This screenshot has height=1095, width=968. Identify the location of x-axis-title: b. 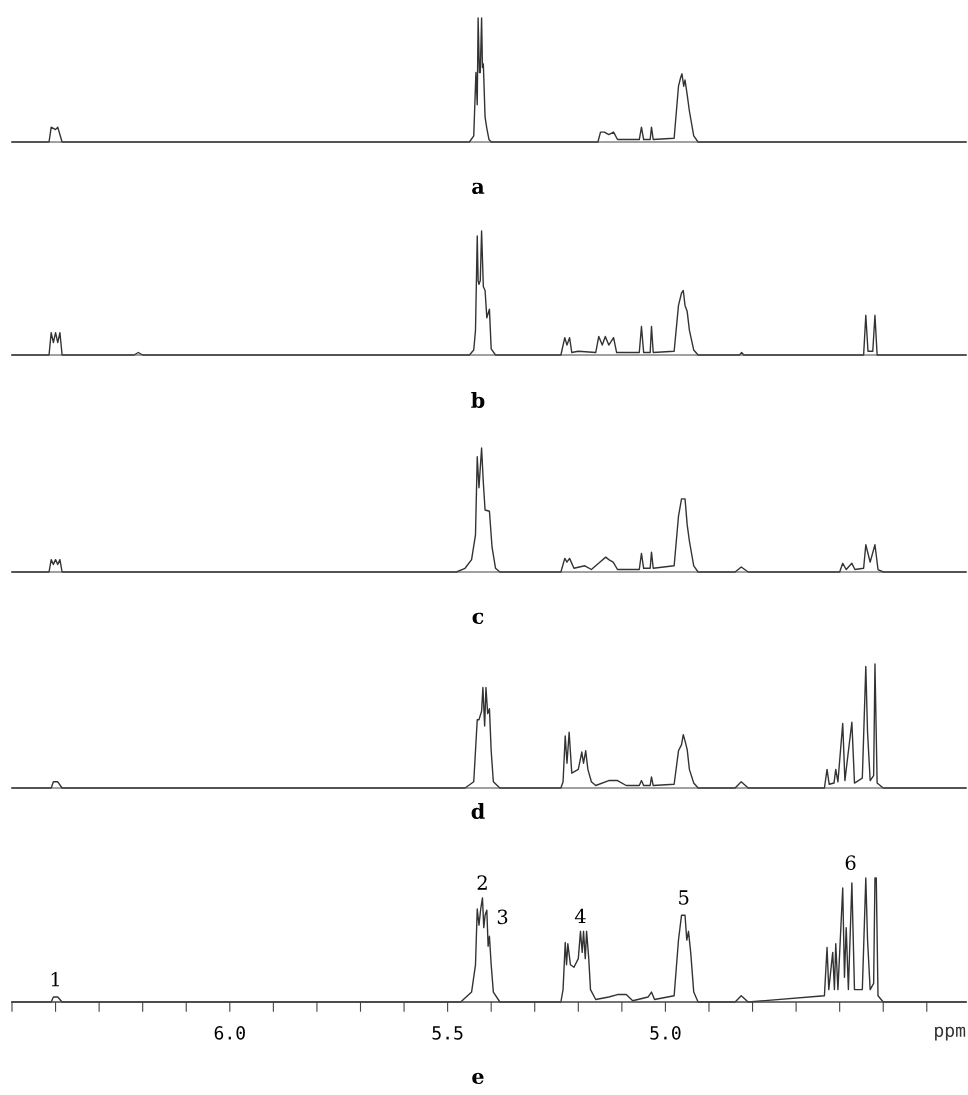
(478, 400).